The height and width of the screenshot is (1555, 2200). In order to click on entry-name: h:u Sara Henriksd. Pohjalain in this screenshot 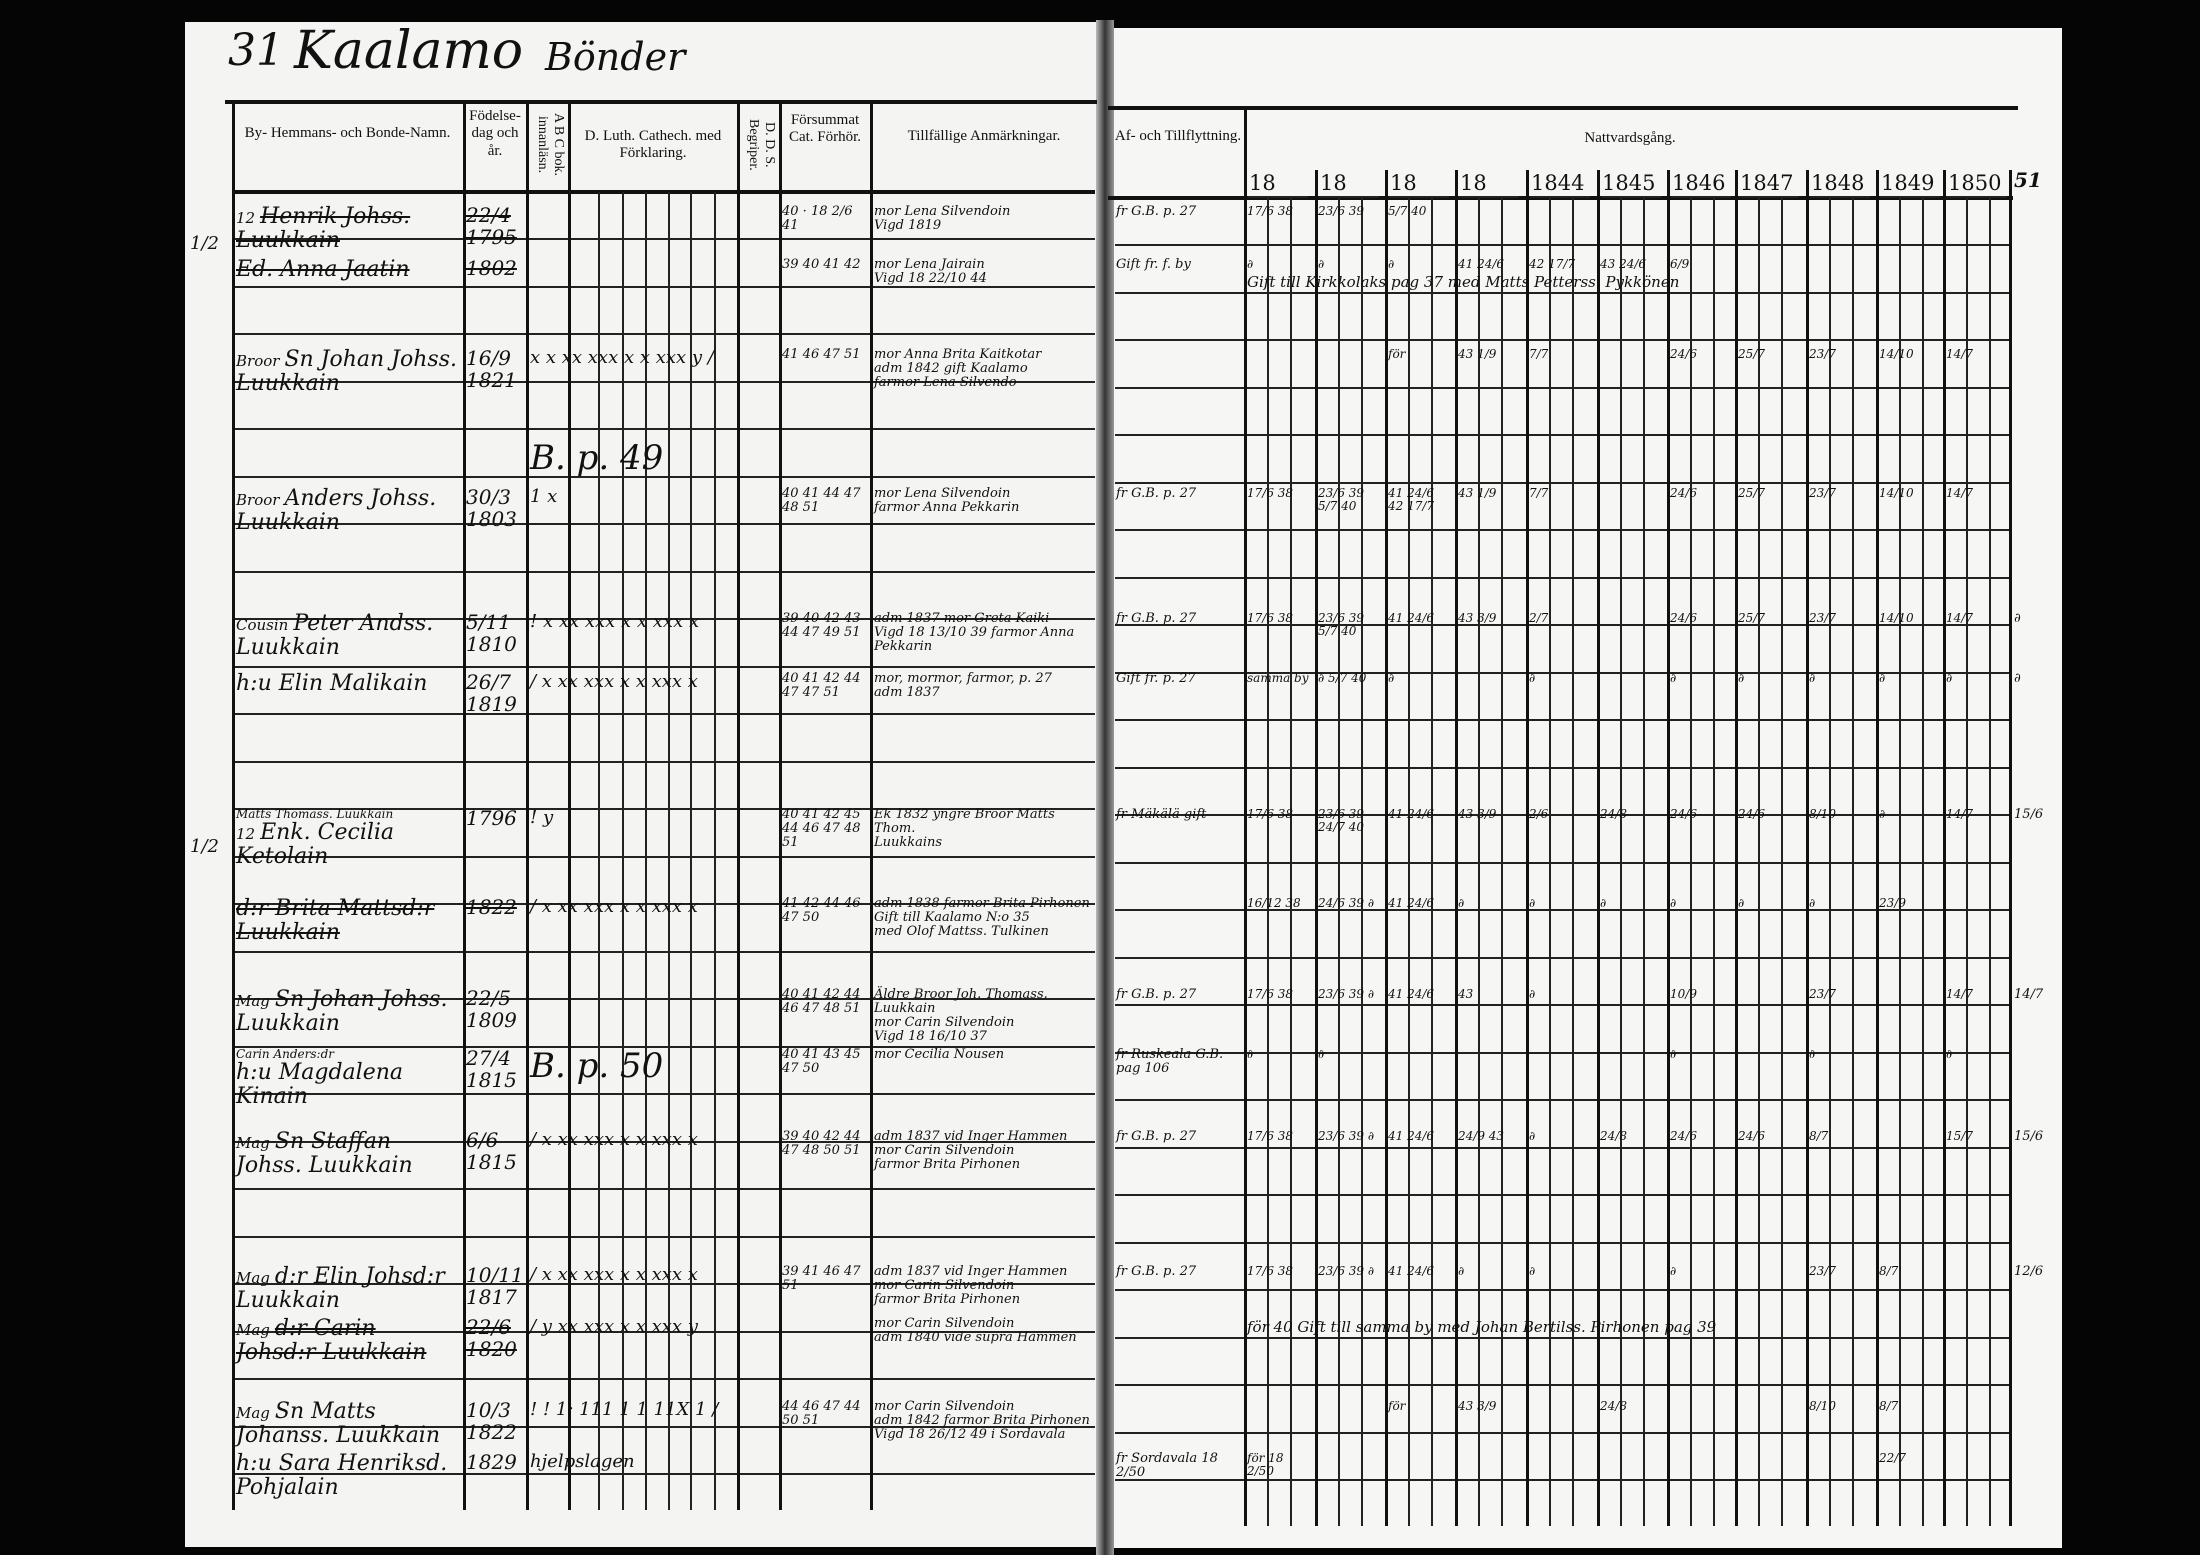, I will do `click(342, 1475)`.